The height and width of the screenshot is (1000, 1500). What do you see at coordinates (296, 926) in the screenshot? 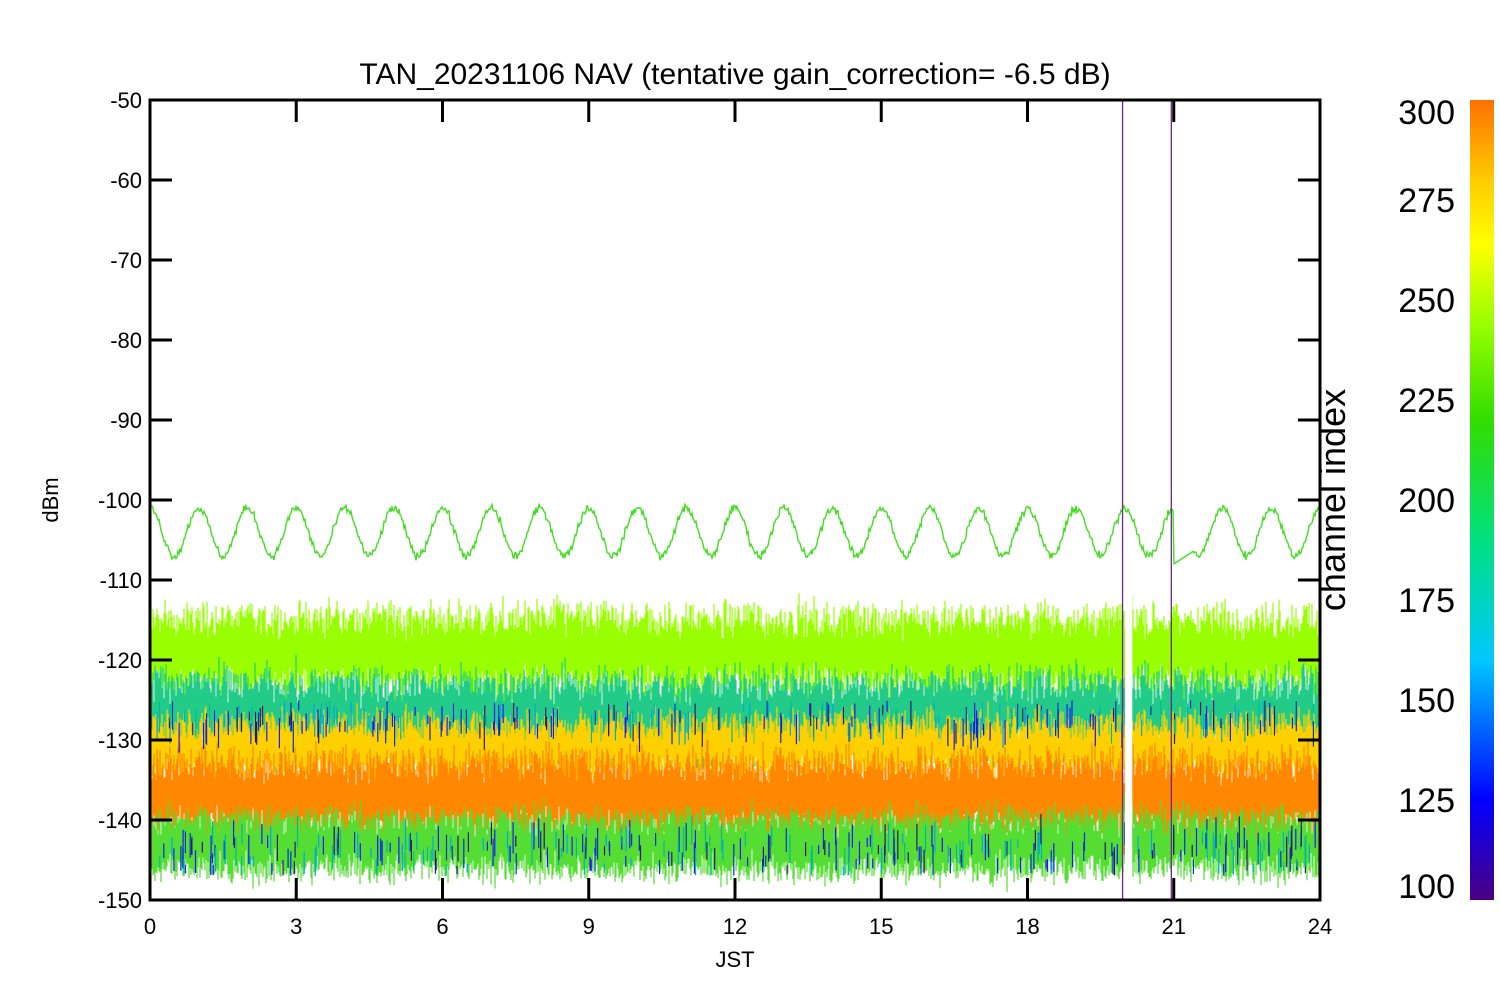
I see `x-tick-label: 3` at bounding box center [296, 926].